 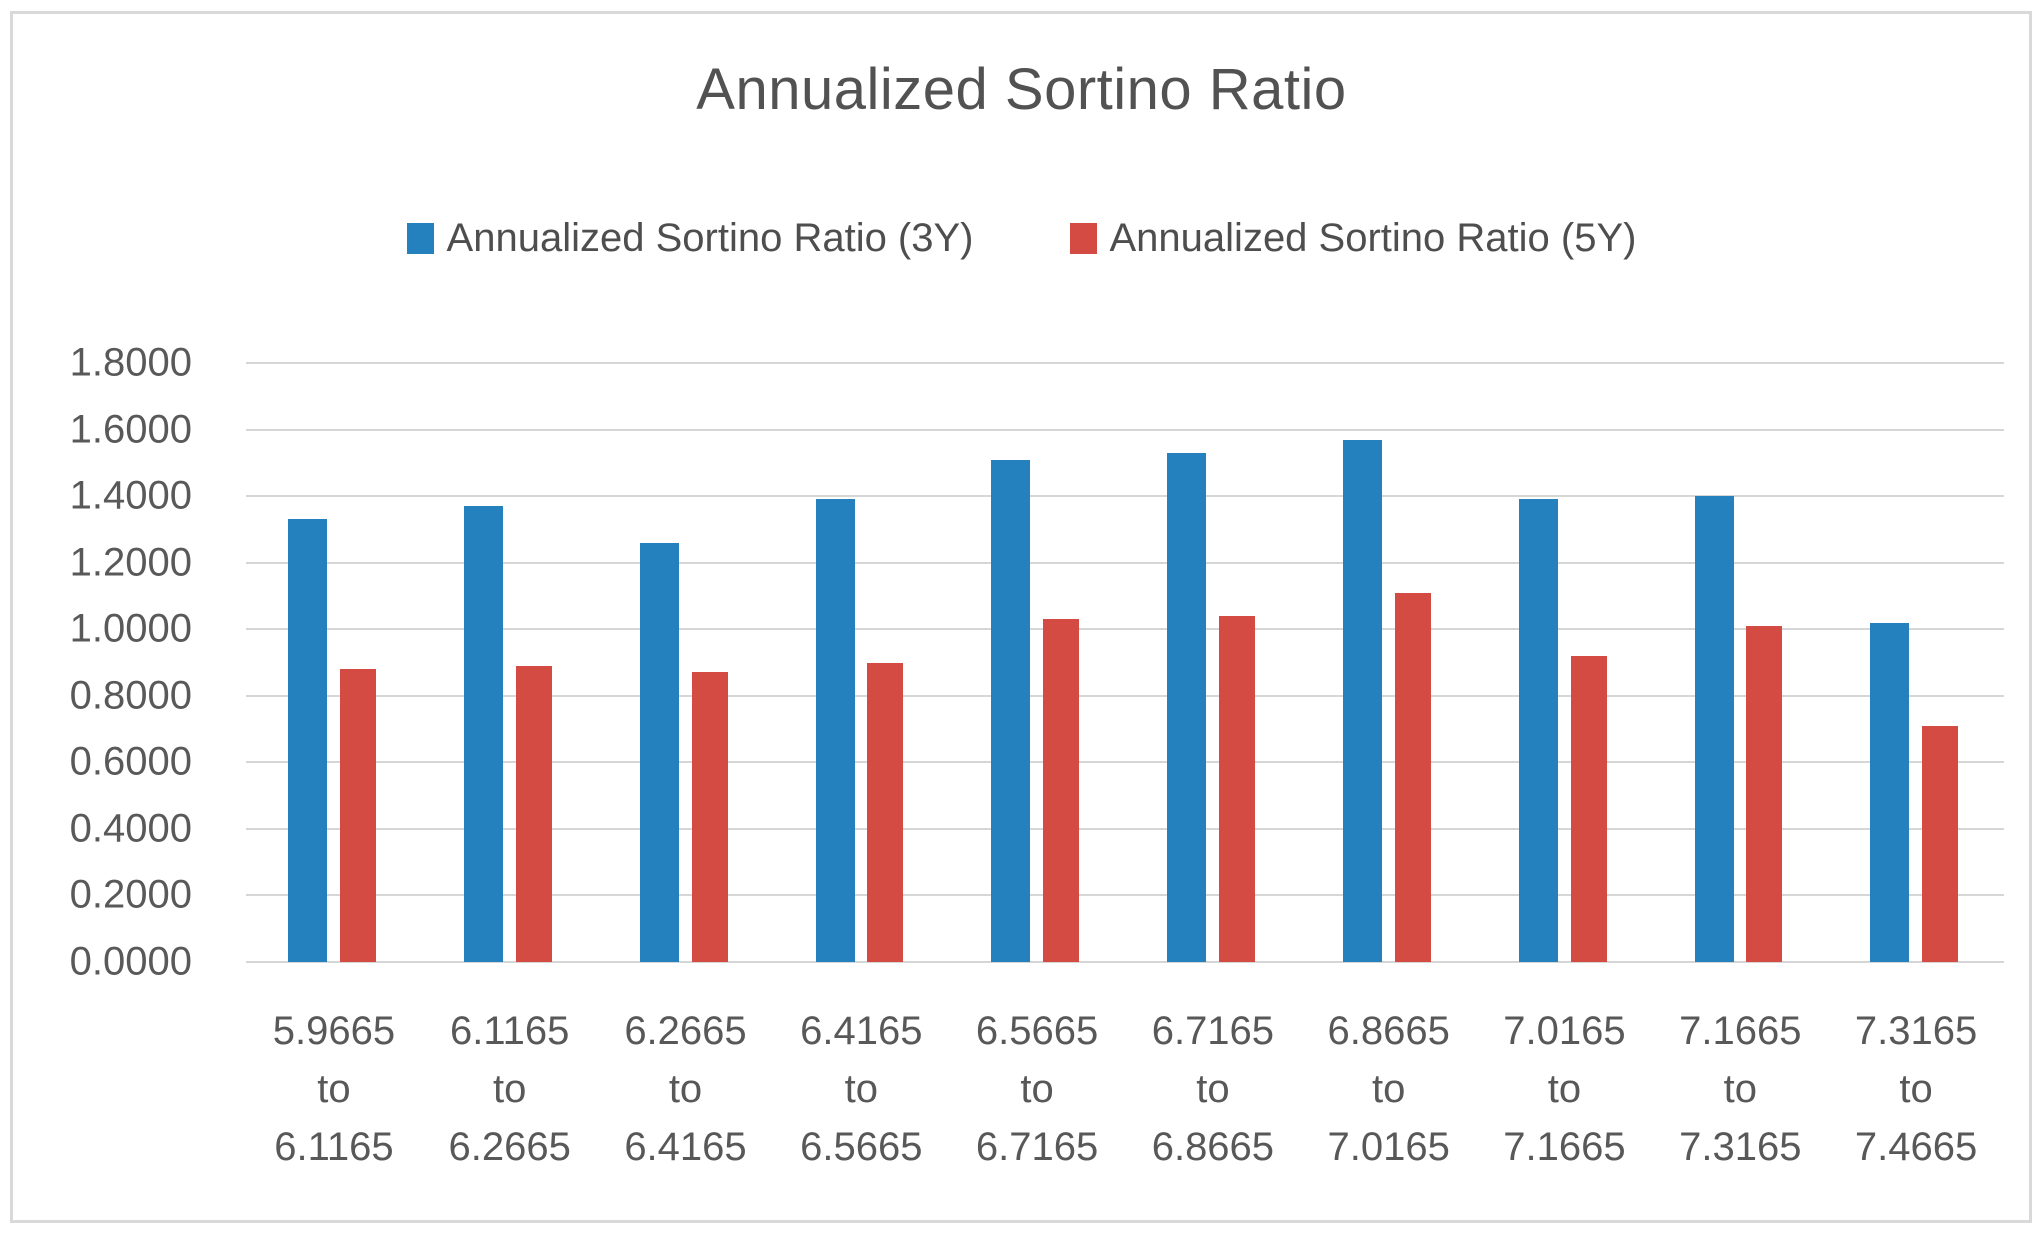 I want to click on chart-title: Annualized Sortino Ratio, so click(x=1021, y=89).